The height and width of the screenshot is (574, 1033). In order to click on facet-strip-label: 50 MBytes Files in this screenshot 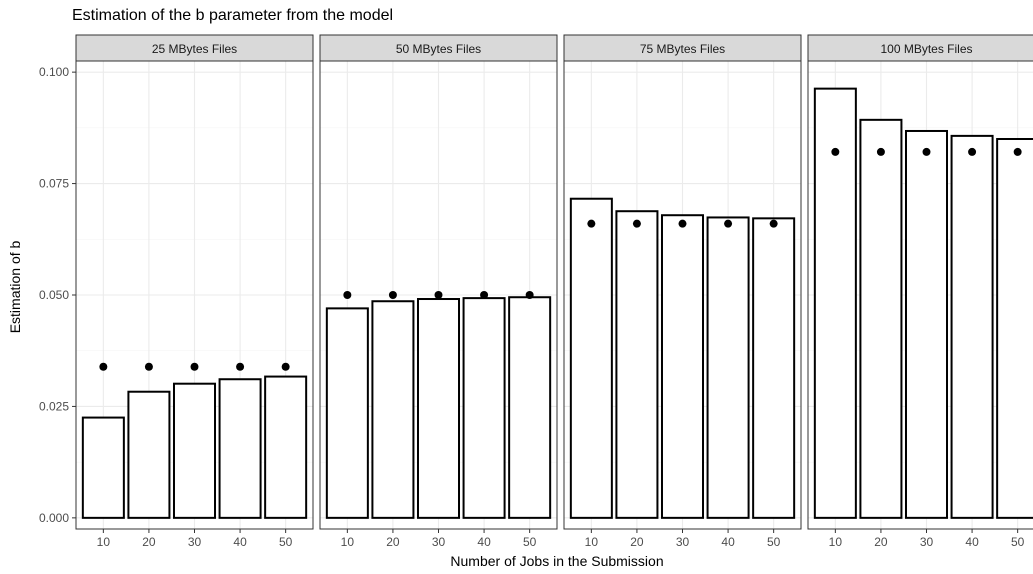, I will do `click(438, 49)`.